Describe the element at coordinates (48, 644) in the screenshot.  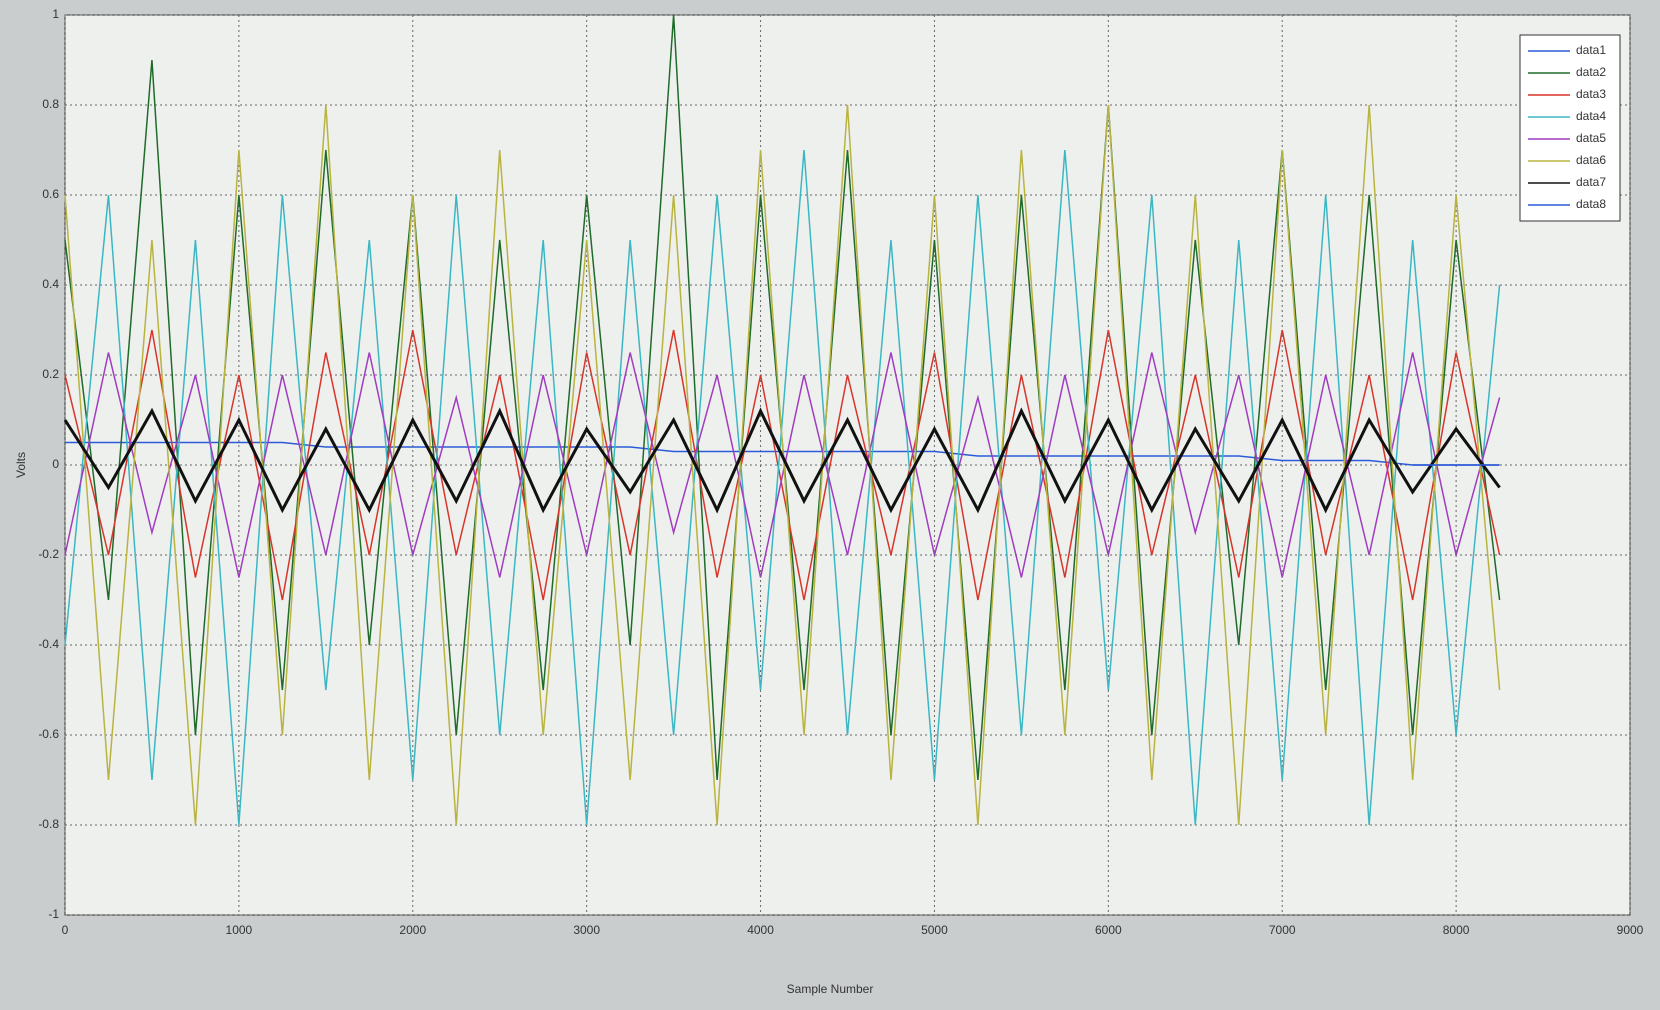
I see `y-tick-label: -0.4` at that location.